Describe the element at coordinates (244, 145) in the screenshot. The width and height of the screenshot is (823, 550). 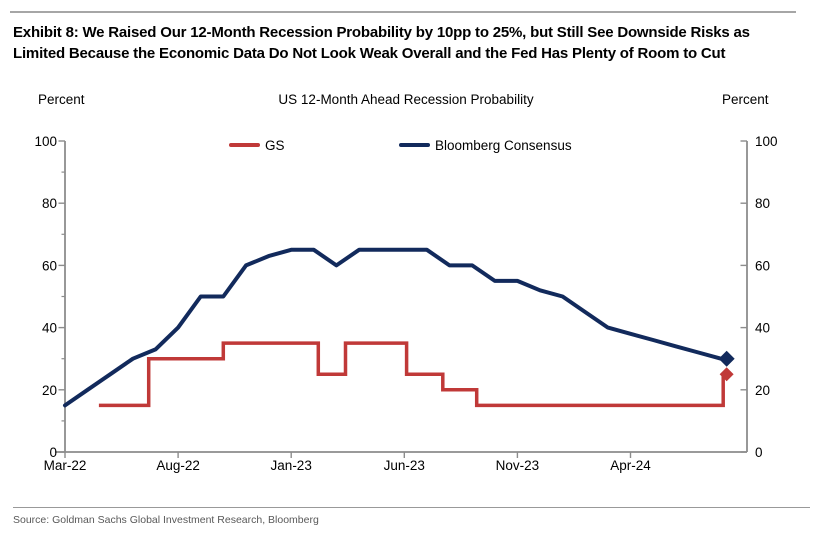
I see `gs-line-swatch-icon` at that location.